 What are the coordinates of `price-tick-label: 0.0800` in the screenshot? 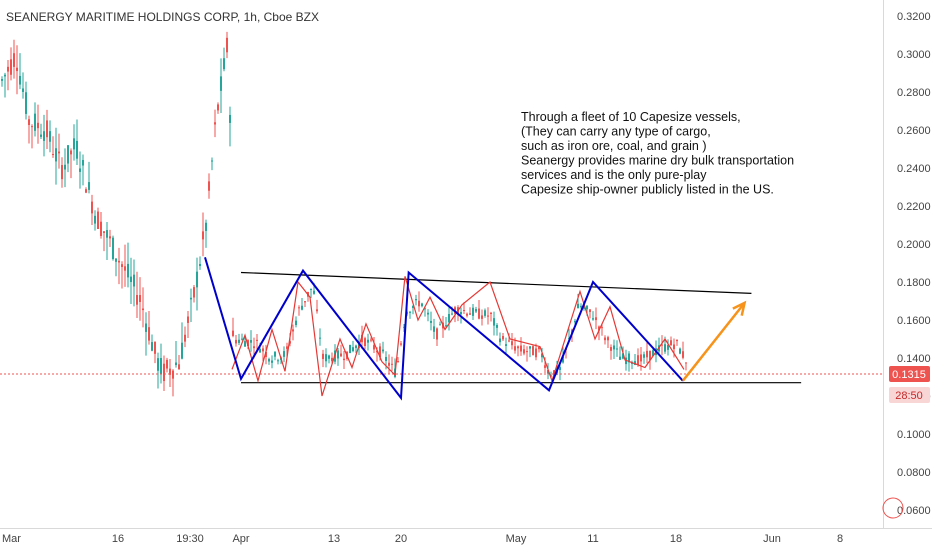 It's located at (914, 473).